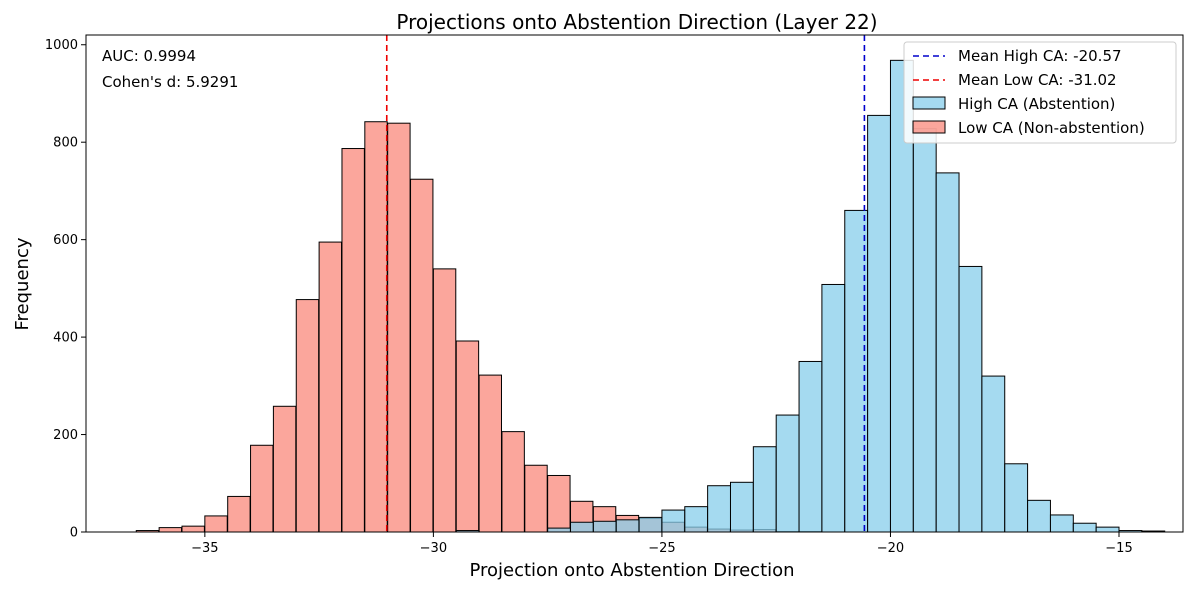 The width and height of the screenshot is (1189, 590). Describe the element at coordinates (170, 82) in the screenshot. I see `cohens-d-annotation: Cohen's d: 5.9291` at that location.